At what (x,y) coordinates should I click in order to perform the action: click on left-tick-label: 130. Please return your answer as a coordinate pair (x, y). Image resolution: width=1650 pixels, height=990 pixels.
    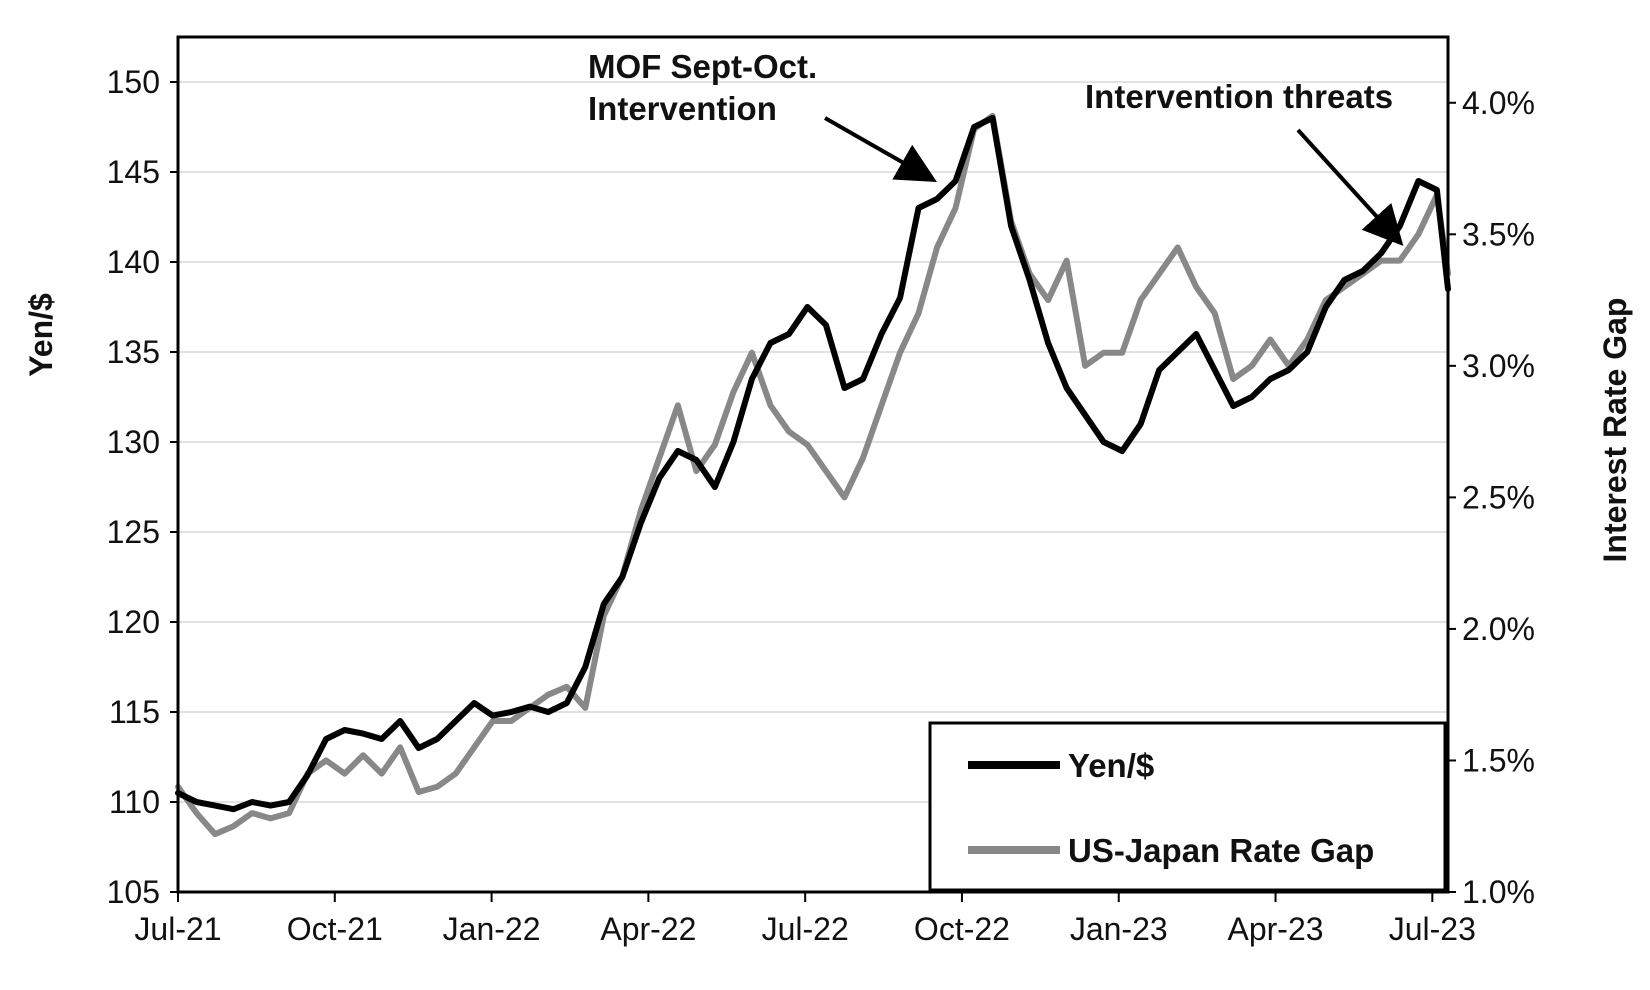
    Looking at the image, I should click on (133, 442).